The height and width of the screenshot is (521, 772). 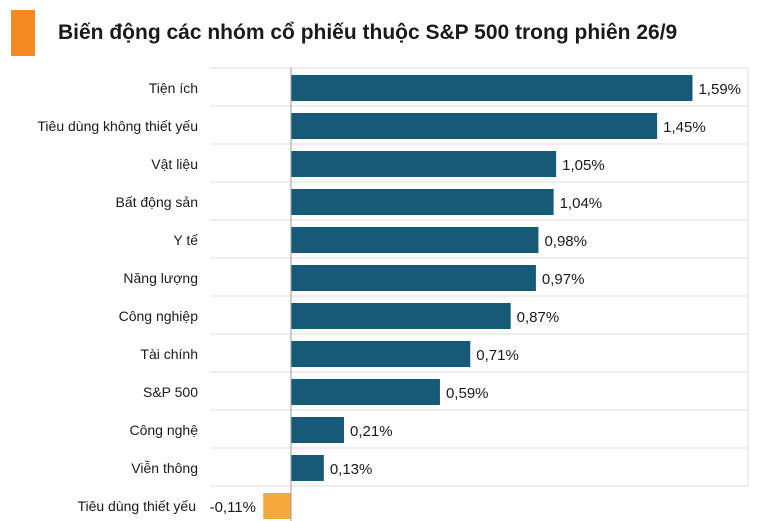 I want to click on category-label: Năng lượng, so click(x=160, y=278).